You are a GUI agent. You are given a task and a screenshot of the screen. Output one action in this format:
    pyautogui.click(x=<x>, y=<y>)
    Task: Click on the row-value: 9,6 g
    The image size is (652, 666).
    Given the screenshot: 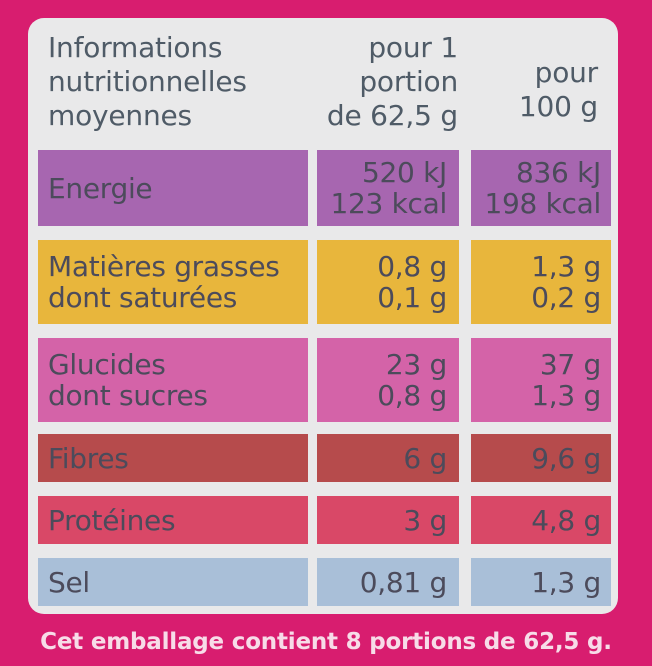 What is the action you would take?
    pyautogui.click(x=566, y=458)
    